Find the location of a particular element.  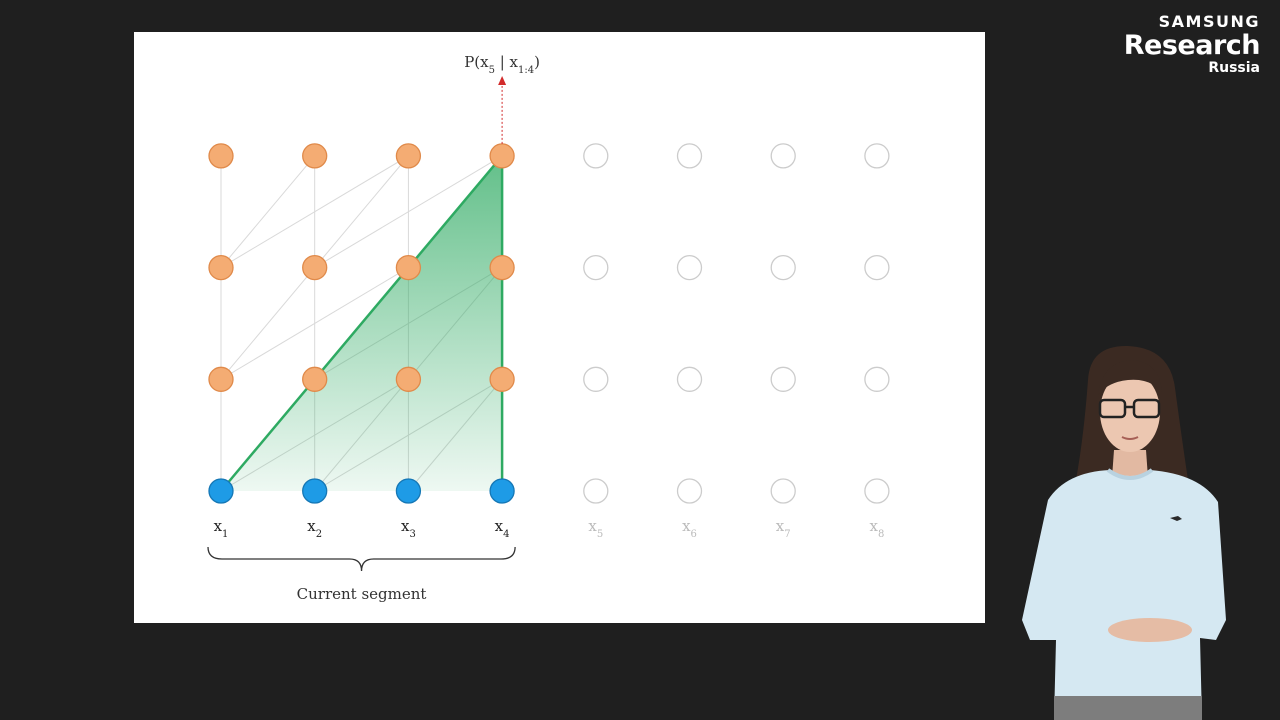

samsung-research-logo: SAMSUNG Research Russia is located at coordinates (1192, 44).